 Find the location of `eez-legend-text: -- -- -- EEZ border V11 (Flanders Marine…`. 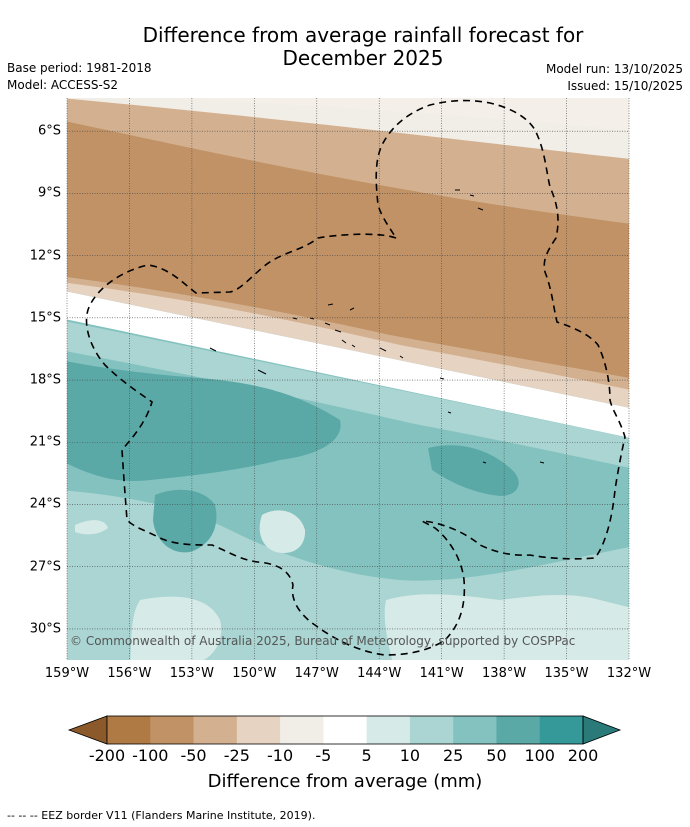

eez-legend-text: -- -- -- EEZ border V11 (Flanders Marine… is located at coordinates (161, 815).